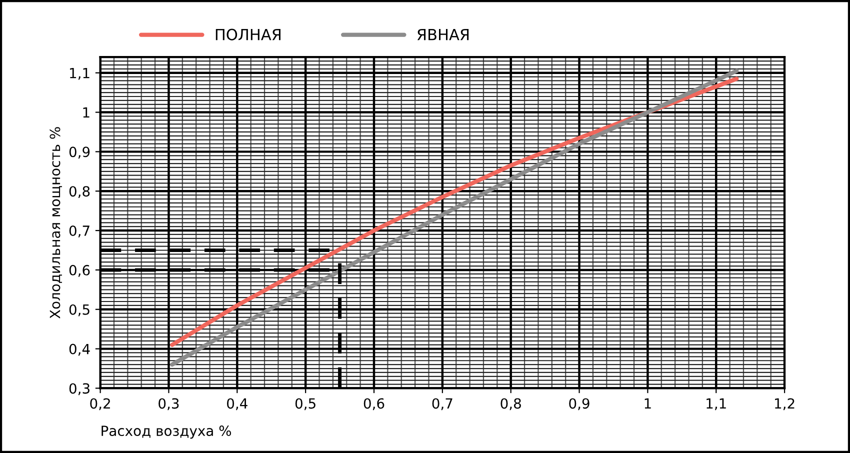 The width and height of the screenshot is (850, 453). What do you see at coordinates (79, 152) in the screenshot?
I see `y-tick-label: 0,9` at bounding box center [79, 152].